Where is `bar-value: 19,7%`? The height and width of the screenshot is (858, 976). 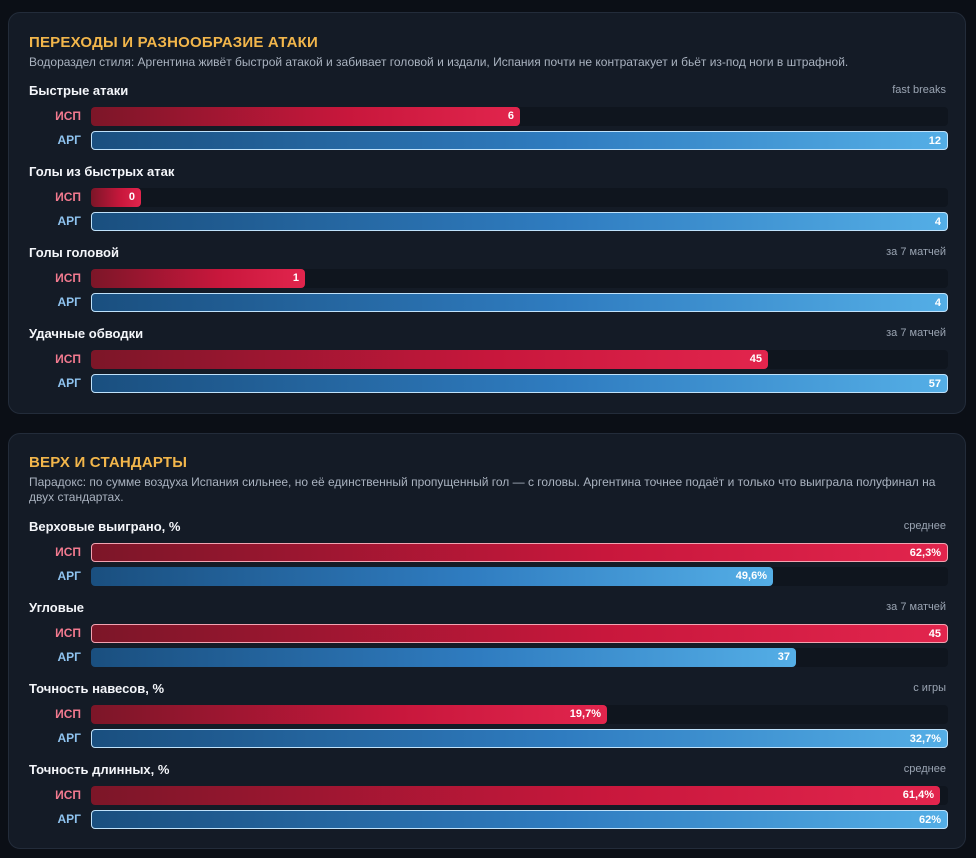 bar-value: 19,7% is located at coordinates (585, 714).